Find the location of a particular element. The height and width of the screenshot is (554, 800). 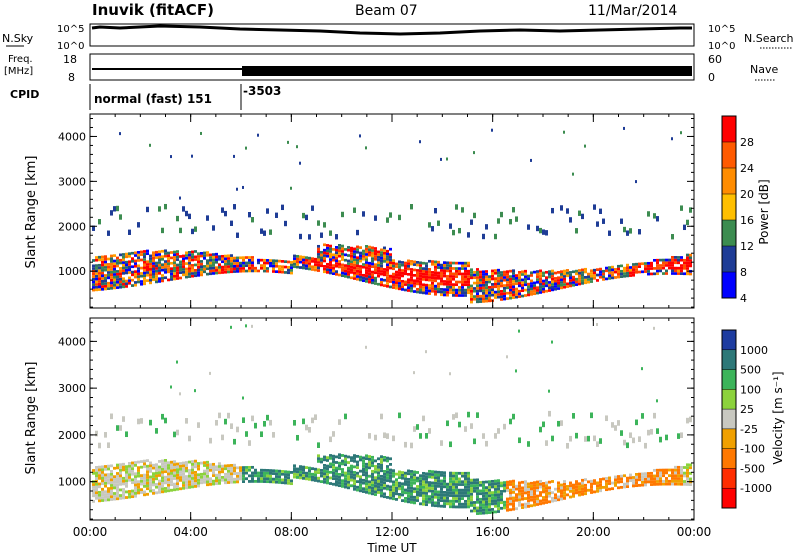

cpid-label: CPID is located at coordinates (24, 94).